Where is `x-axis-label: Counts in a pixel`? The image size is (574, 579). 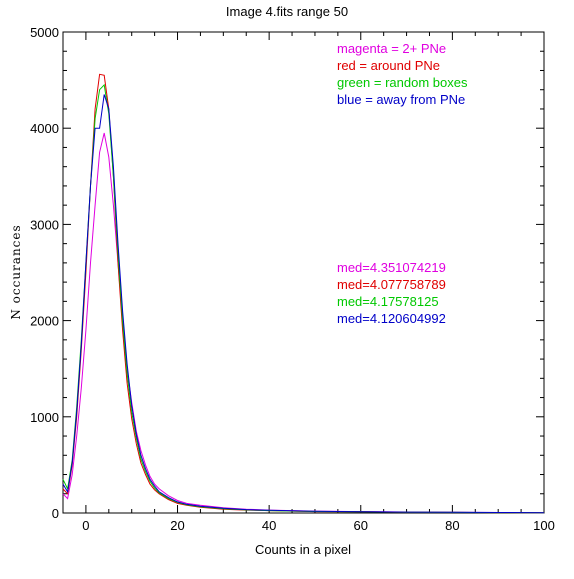
x-axis-label: Counts in a pixel is located at coordinates (303, 549).